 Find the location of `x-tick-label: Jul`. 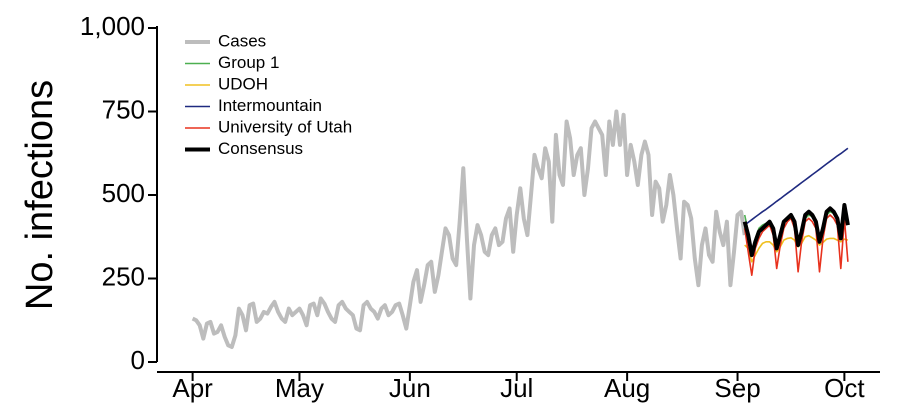

x-tick-label: Jul is located at coordinates (516, 388).